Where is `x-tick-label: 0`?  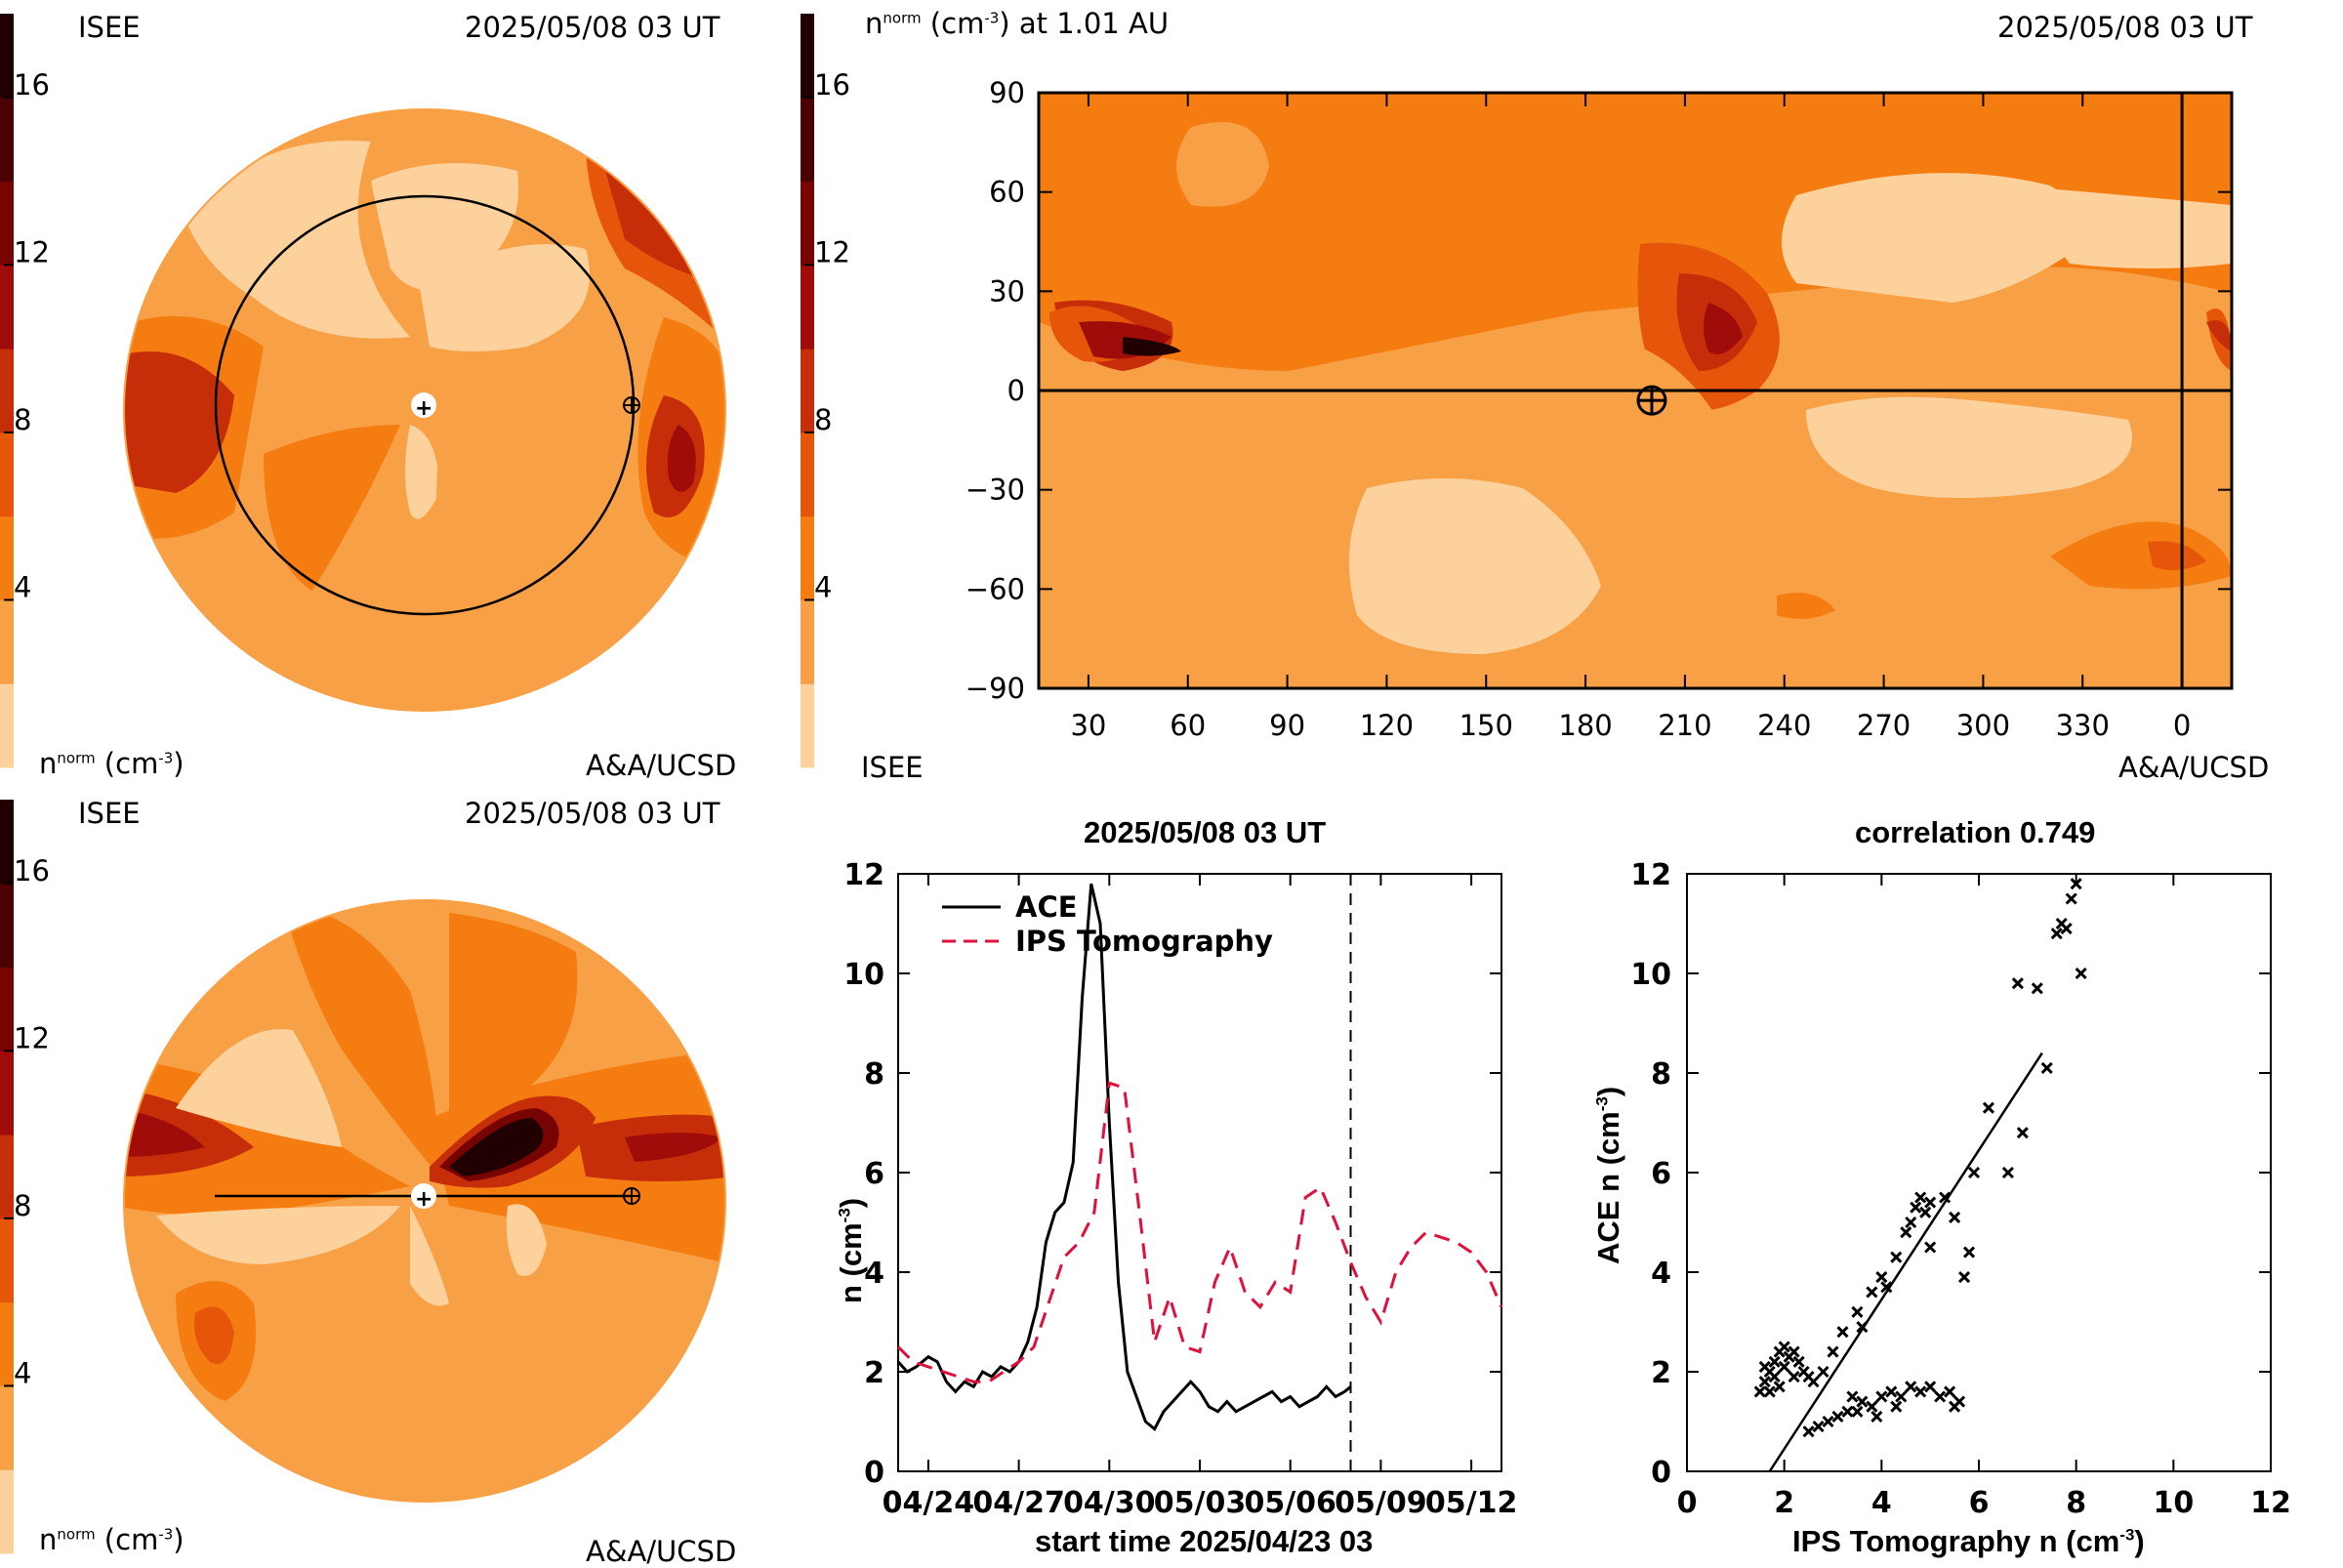
x-tick-label: 0 is located at coordinates (2182, 725).